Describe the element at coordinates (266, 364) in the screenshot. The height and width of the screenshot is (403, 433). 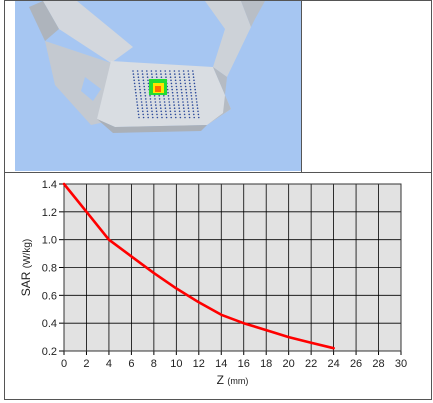
I see `x-tick-label: 18` at that location.